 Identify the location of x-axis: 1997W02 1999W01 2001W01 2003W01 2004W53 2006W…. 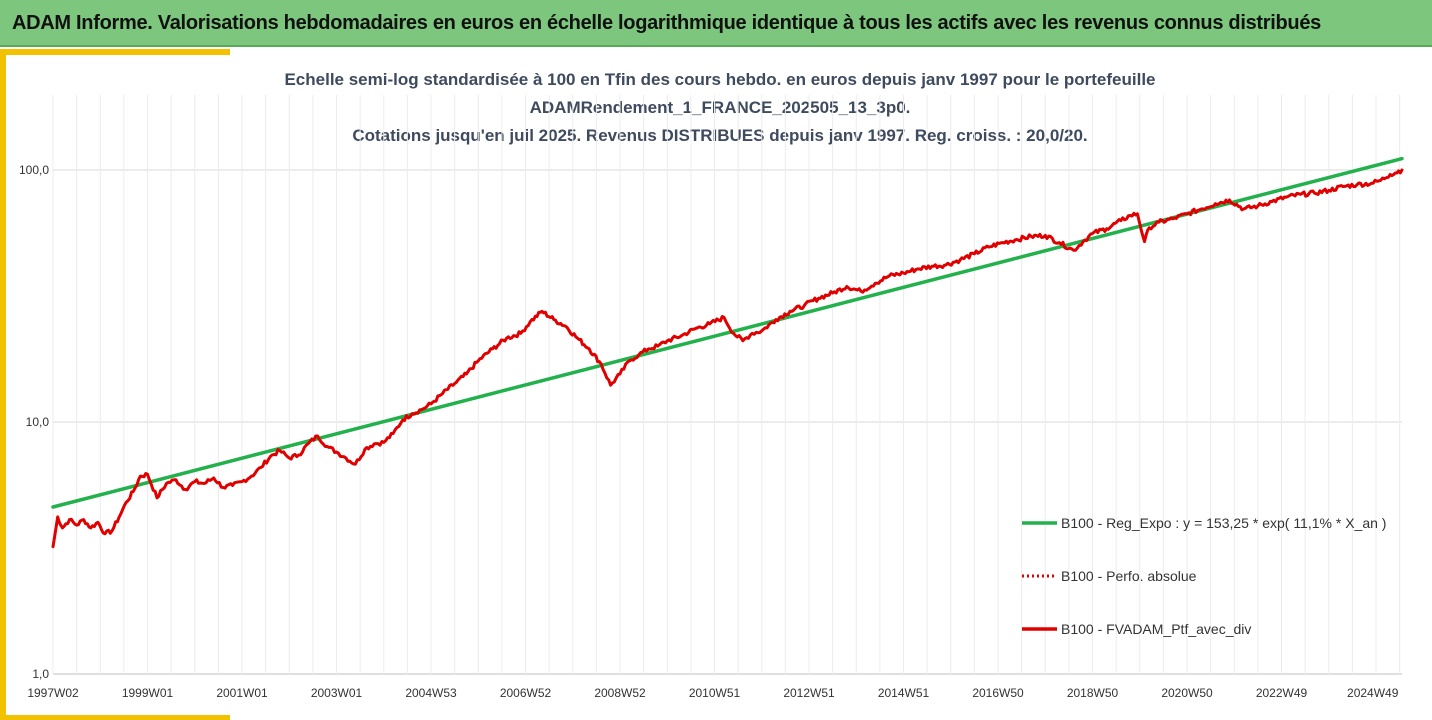
(712, 693).